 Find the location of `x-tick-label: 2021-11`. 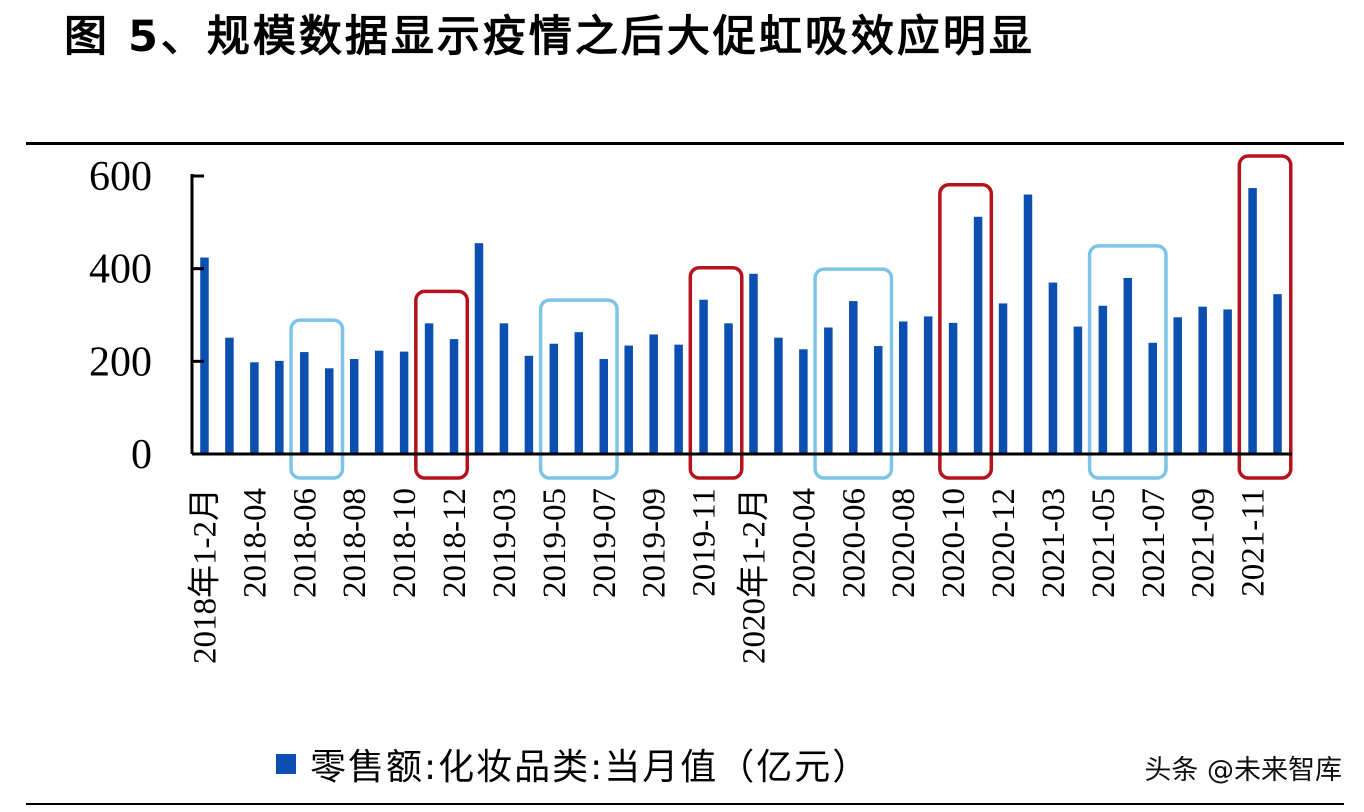

x-tick-label: 2021-11 is located at coordinates (1254, 542).